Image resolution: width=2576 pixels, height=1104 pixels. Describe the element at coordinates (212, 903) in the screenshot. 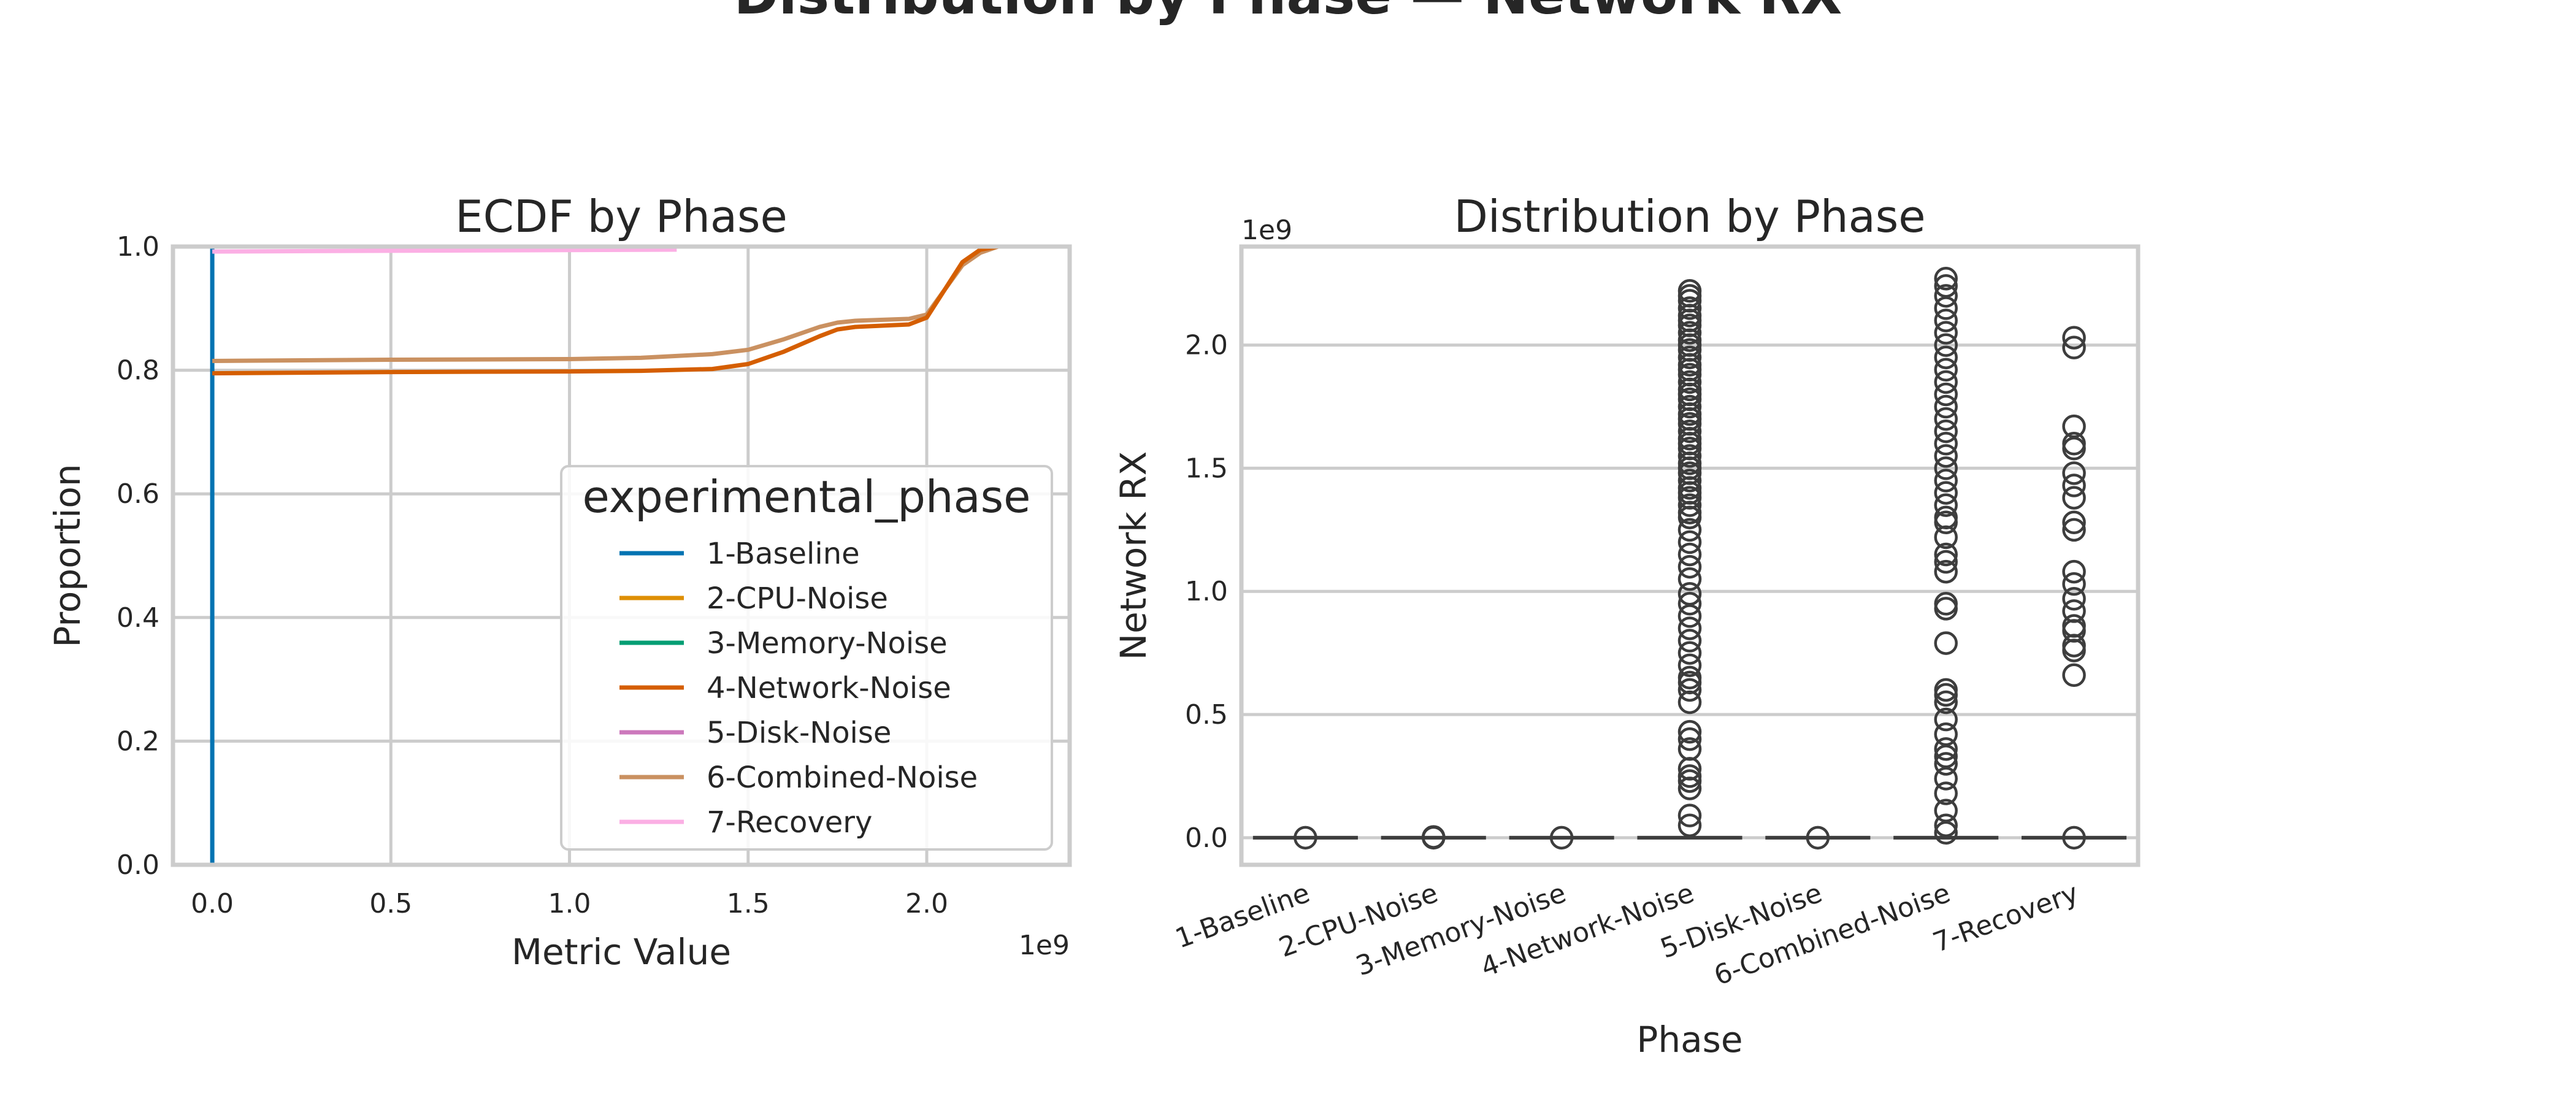

I see `ecdf-x-tick-label: 0.0` at that location.